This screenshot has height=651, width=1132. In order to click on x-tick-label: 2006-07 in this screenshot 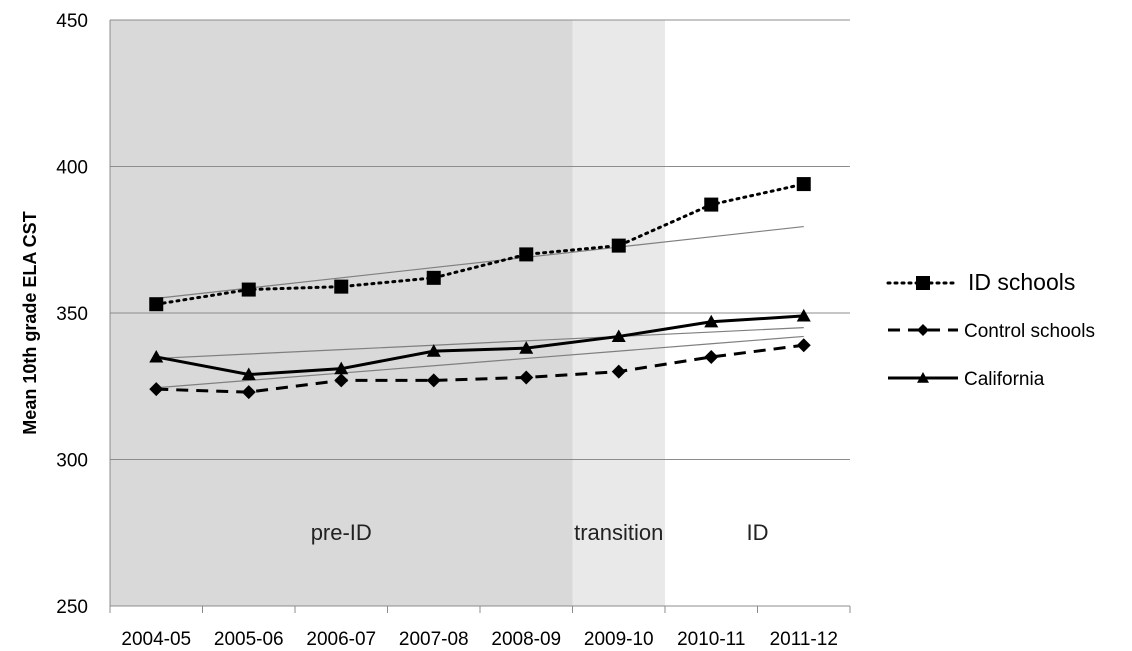, I will do `click(341, 639)`.